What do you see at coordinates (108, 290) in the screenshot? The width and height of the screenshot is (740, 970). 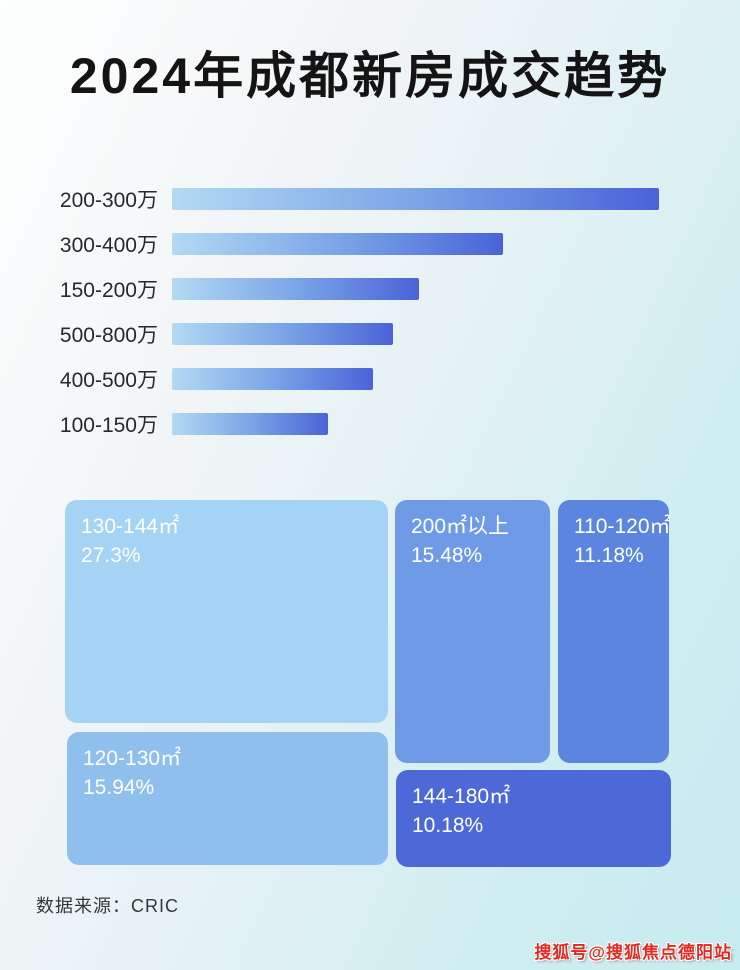 I see `bar-category-label: 150-200万` at bounding box center [108, 290].